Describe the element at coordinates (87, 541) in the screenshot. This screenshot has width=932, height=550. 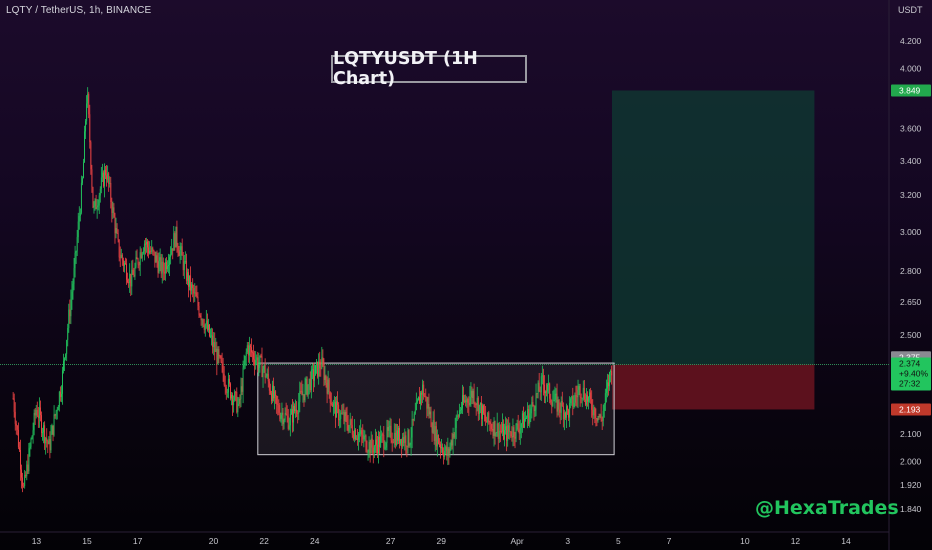
I see `x-tick-label: 15` at that location.